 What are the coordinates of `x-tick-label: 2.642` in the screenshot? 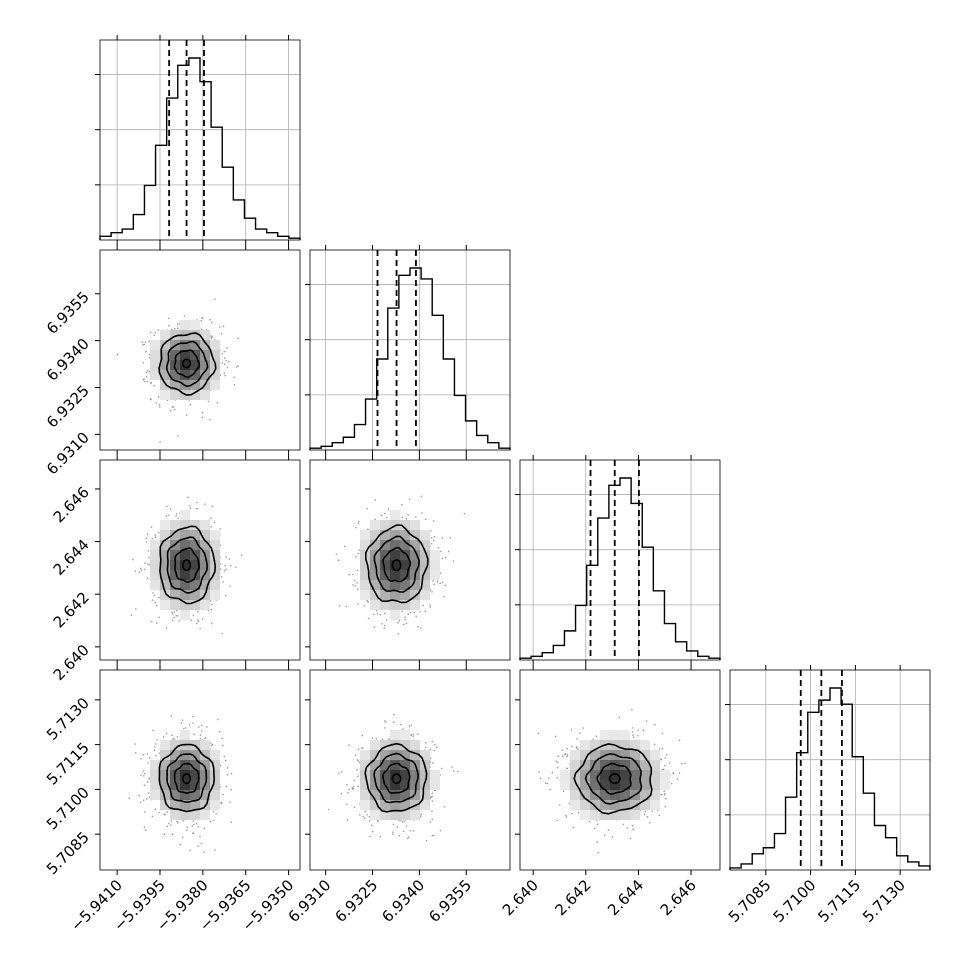 It's located at (573, 897).